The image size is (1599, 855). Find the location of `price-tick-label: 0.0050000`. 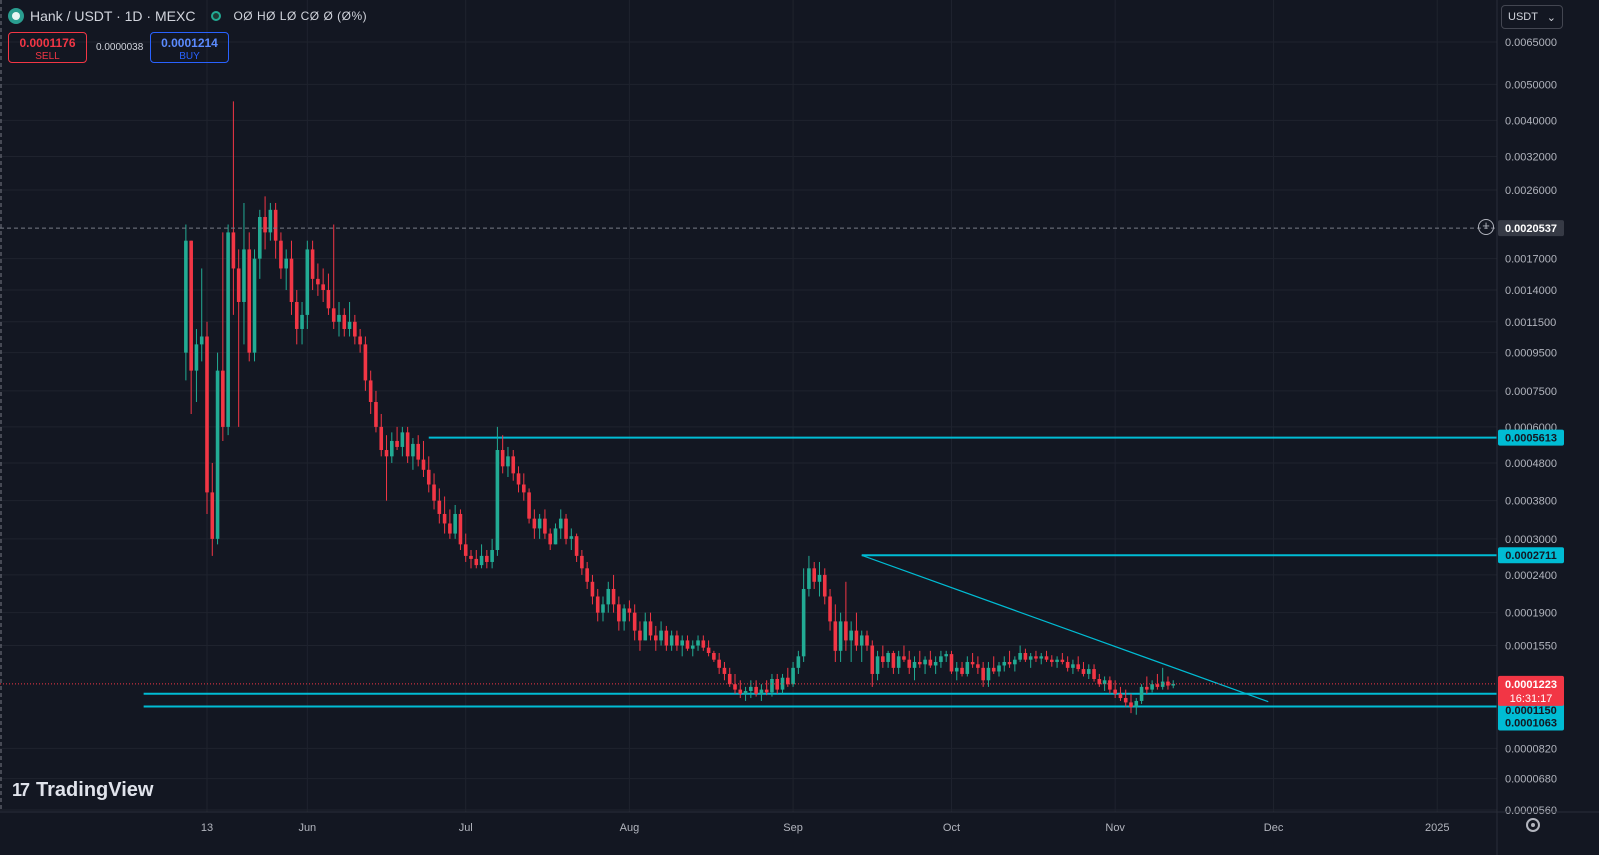

price-tick-label: 0.0050000 is located at coordinates (1531, 85).